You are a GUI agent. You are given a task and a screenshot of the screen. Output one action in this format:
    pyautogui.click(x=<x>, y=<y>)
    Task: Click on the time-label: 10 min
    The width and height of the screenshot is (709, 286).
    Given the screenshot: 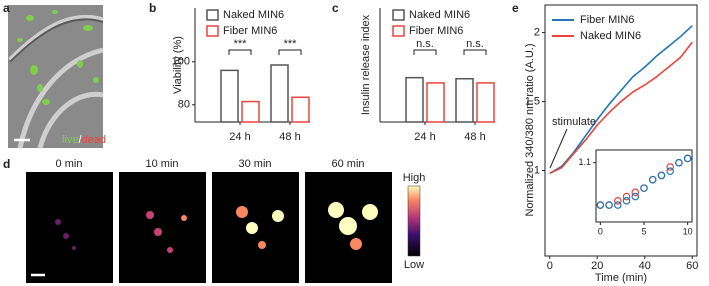 What is the action you would take?
    pyautogui.click(x=161, y=164)
    